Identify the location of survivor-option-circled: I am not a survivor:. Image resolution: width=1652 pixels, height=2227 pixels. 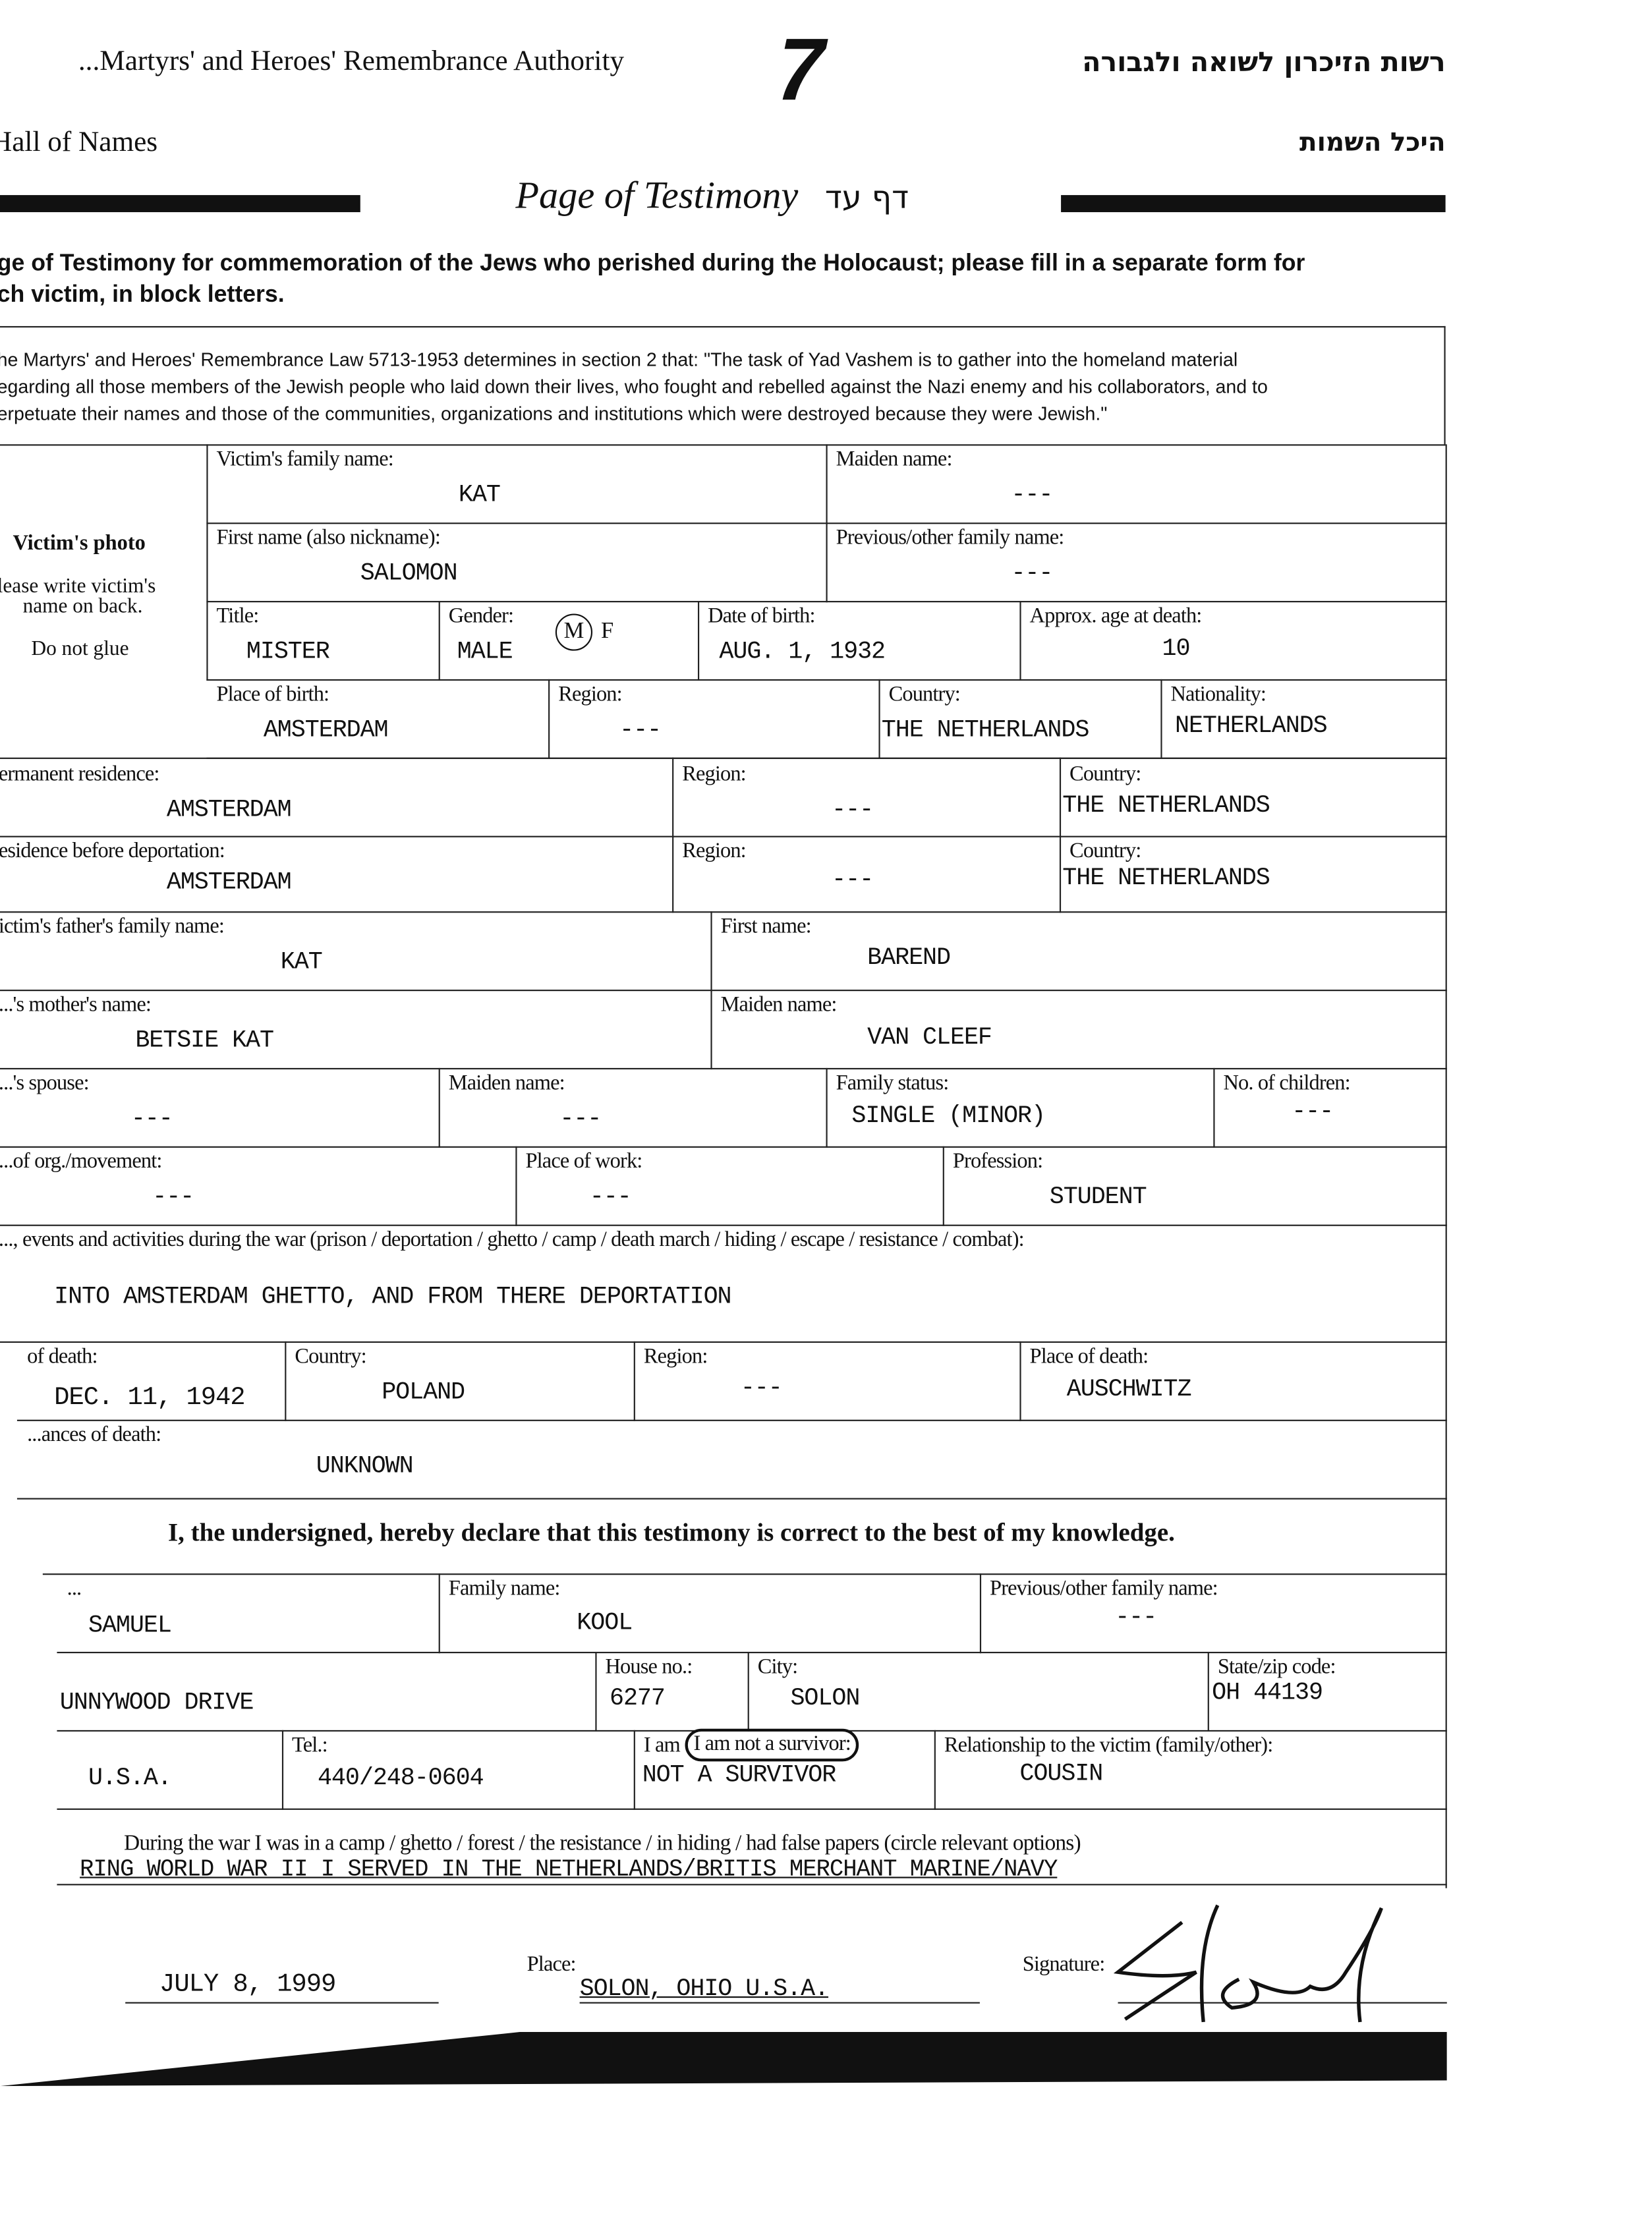
(772, 1745).